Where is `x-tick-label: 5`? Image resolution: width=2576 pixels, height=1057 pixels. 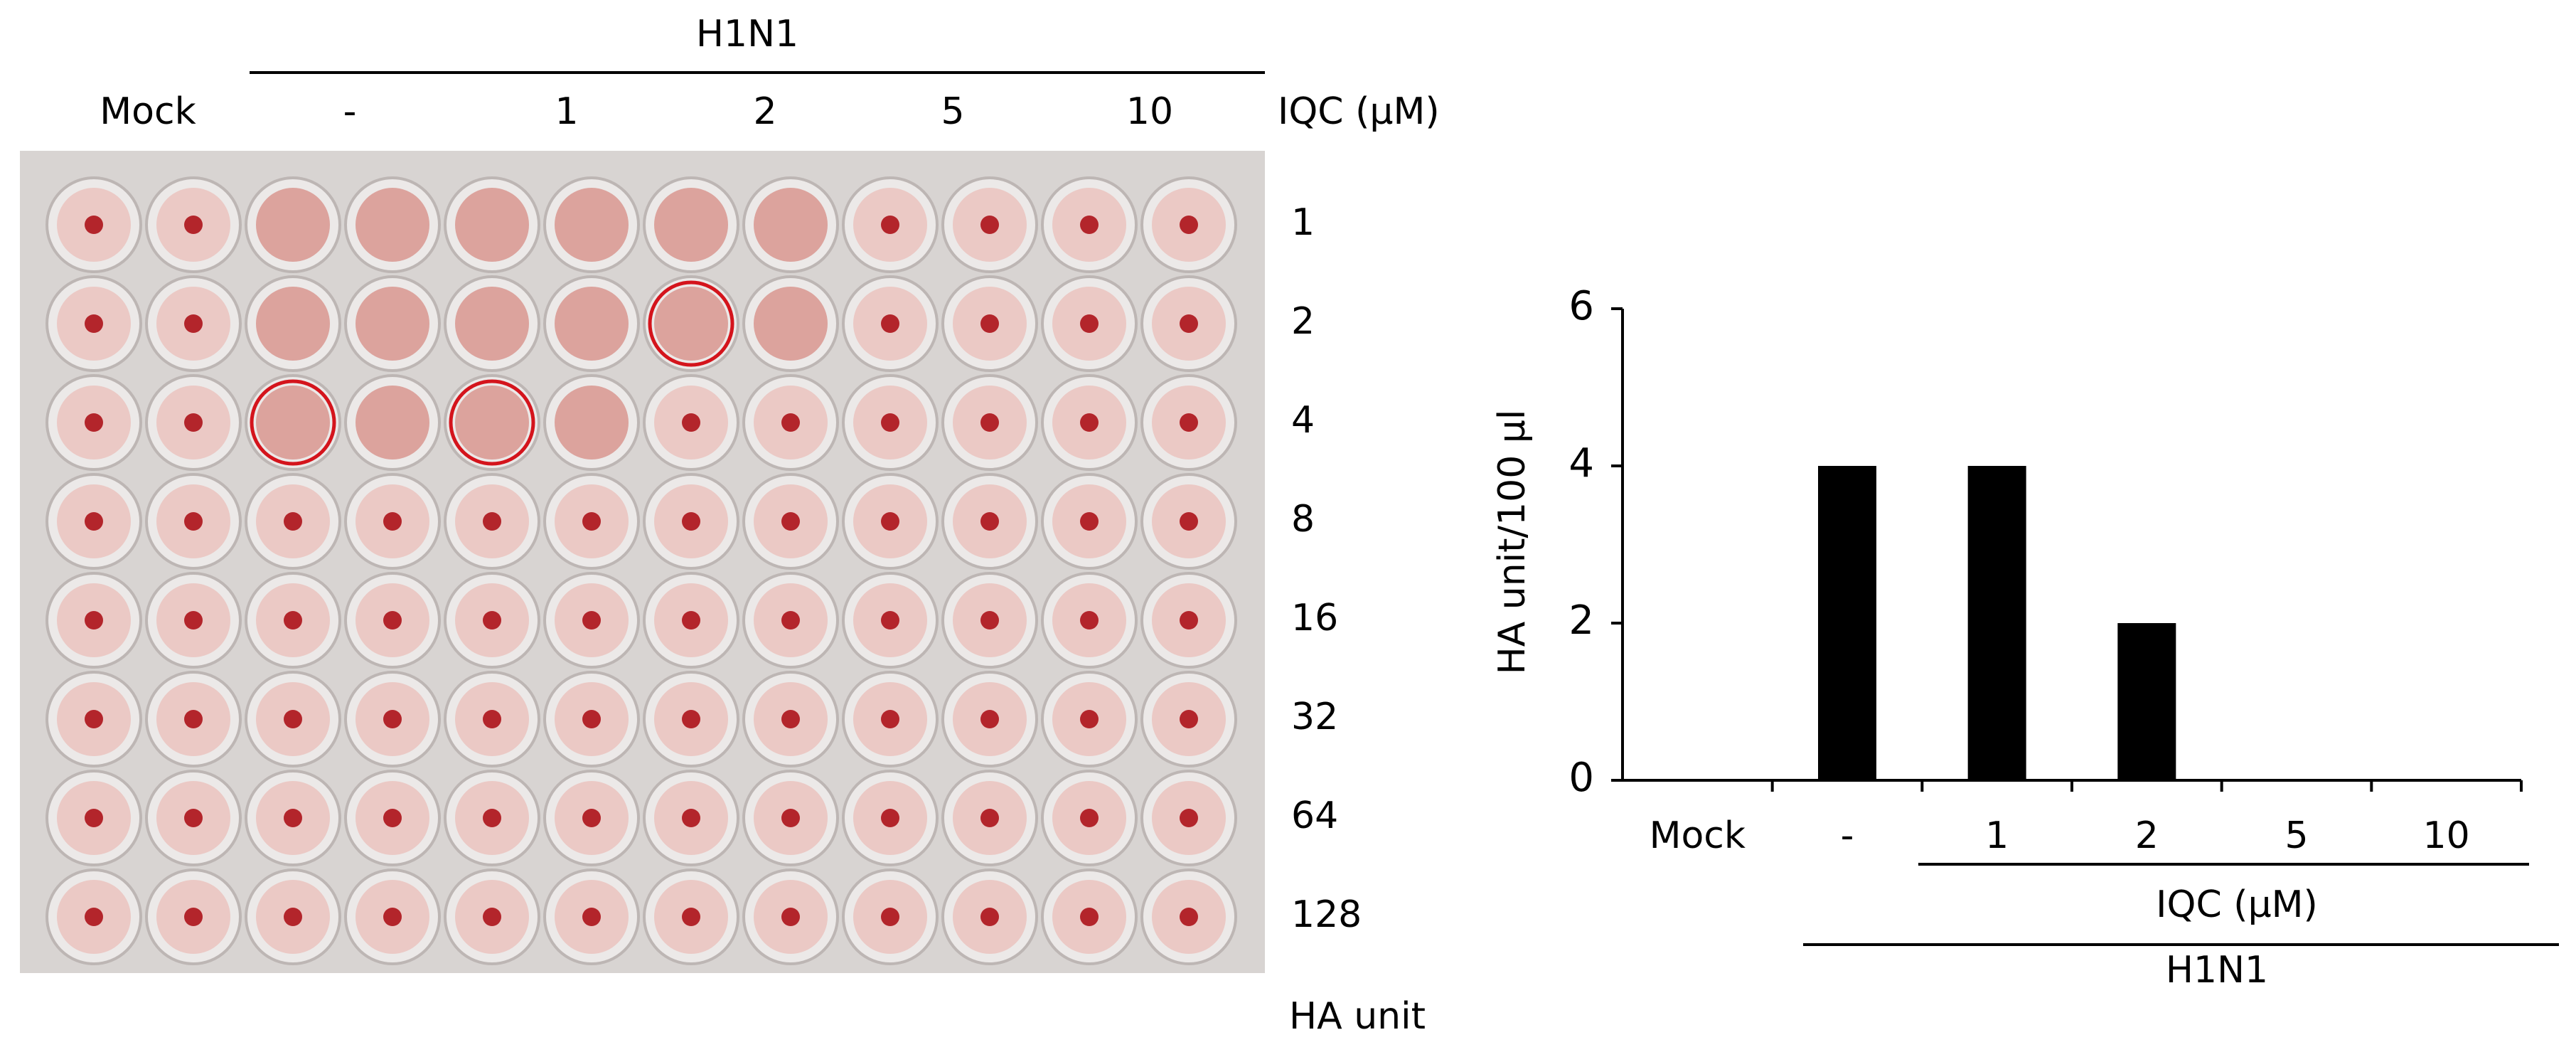 x-tick-label: 5 is located at coordinates (2296, 835).